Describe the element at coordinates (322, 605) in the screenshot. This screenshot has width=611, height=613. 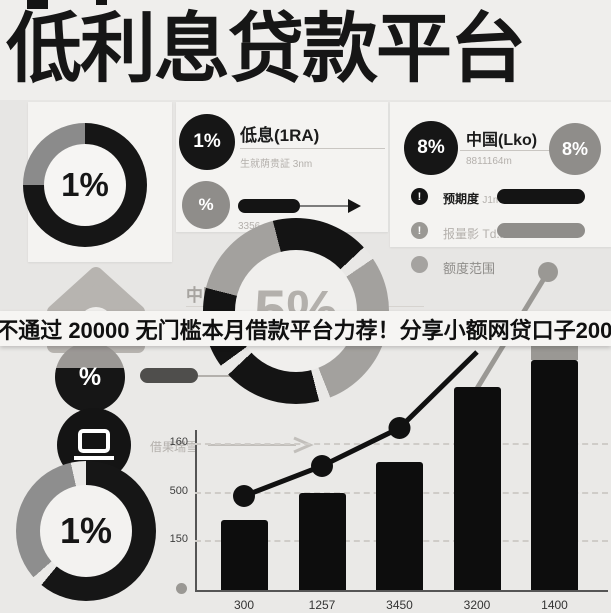
I see `x-tick-label: 1257` at that location.